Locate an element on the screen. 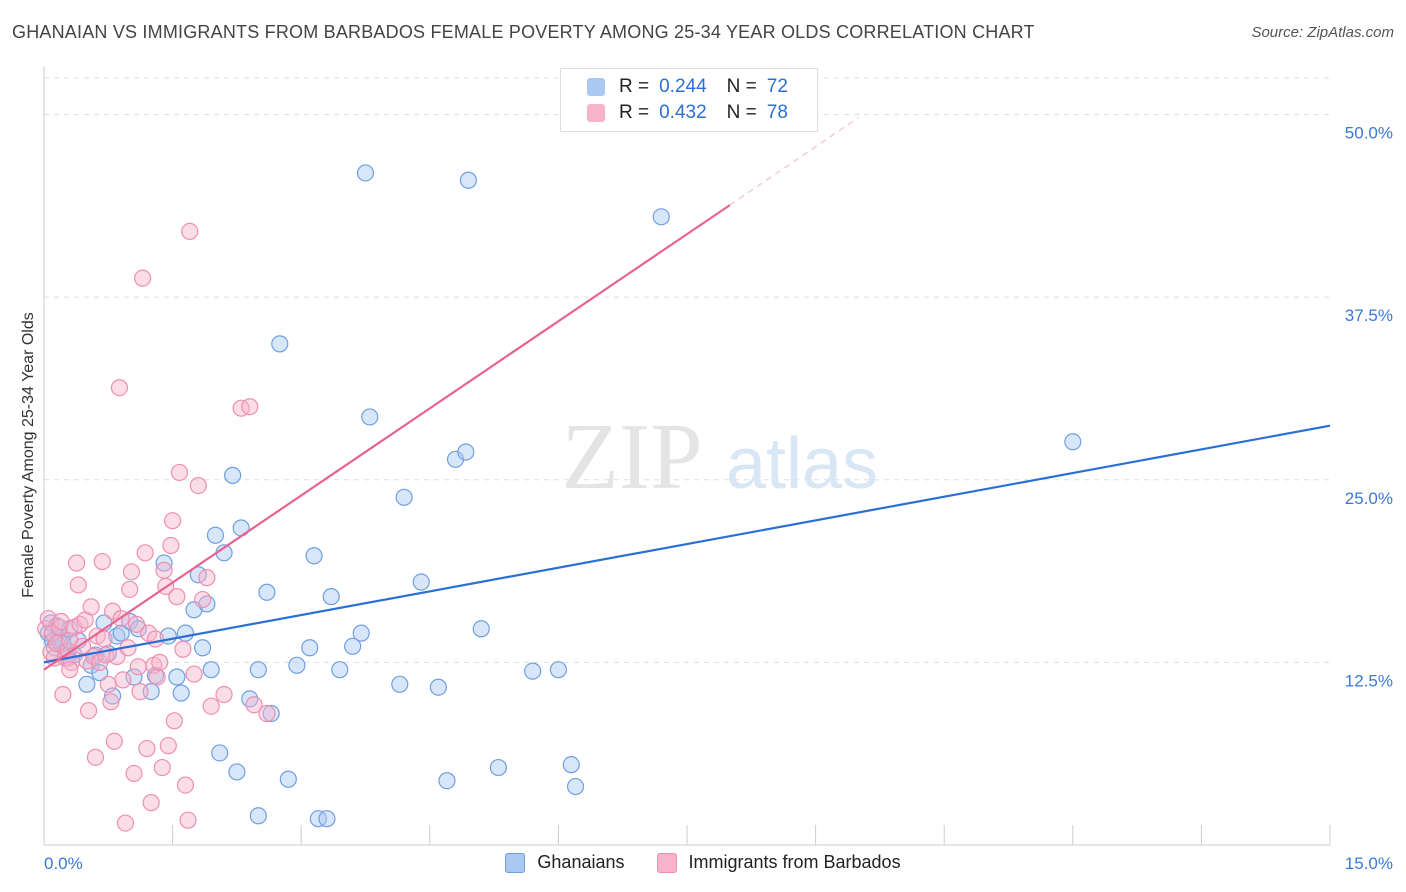 This screenshot has width=1406, height=892. legend-swatch-blue is located at coordinates (596, 87).